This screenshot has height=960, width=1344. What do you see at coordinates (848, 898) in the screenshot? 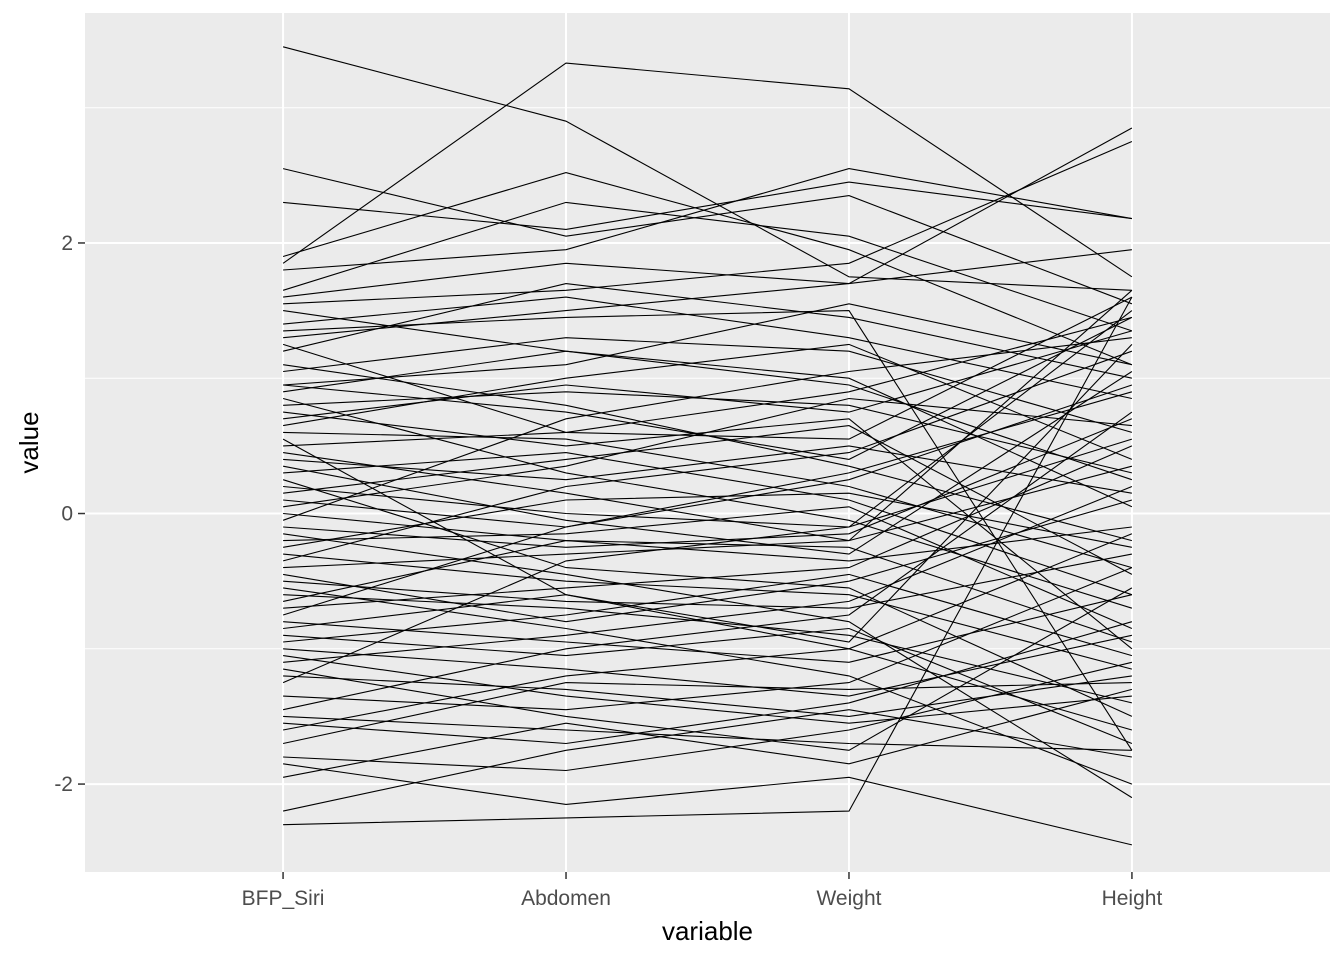
I see `x-tick-label: Weight` at bounding box center [848, 898].